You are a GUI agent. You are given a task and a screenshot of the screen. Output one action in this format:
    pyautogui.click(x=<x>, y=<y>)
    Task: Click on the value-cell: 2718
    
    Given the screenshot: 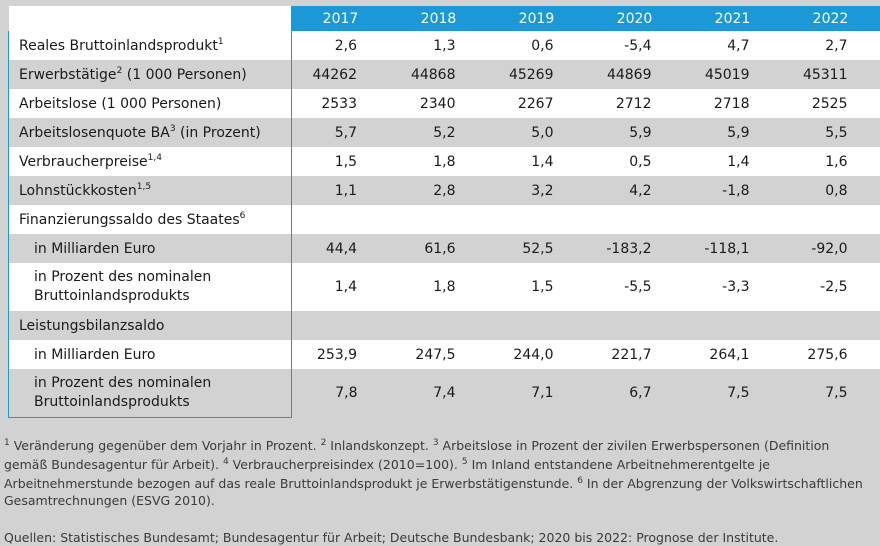 What is the action you would take?
    pyautogui.click(x=732, y=103)
    